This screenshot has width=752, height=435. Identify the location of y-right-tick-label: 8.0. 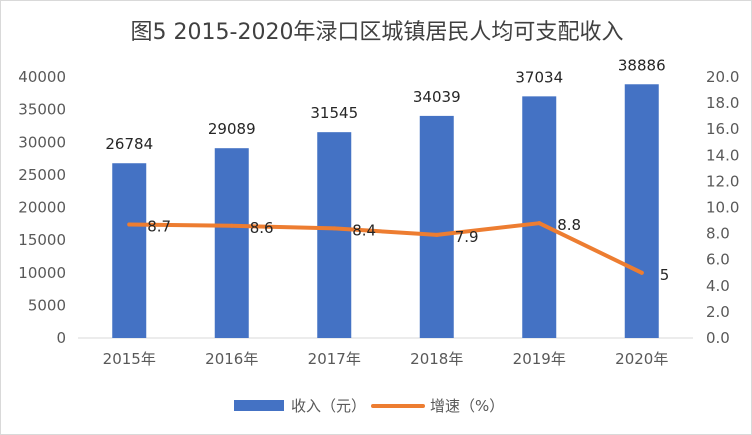
(718, 234).